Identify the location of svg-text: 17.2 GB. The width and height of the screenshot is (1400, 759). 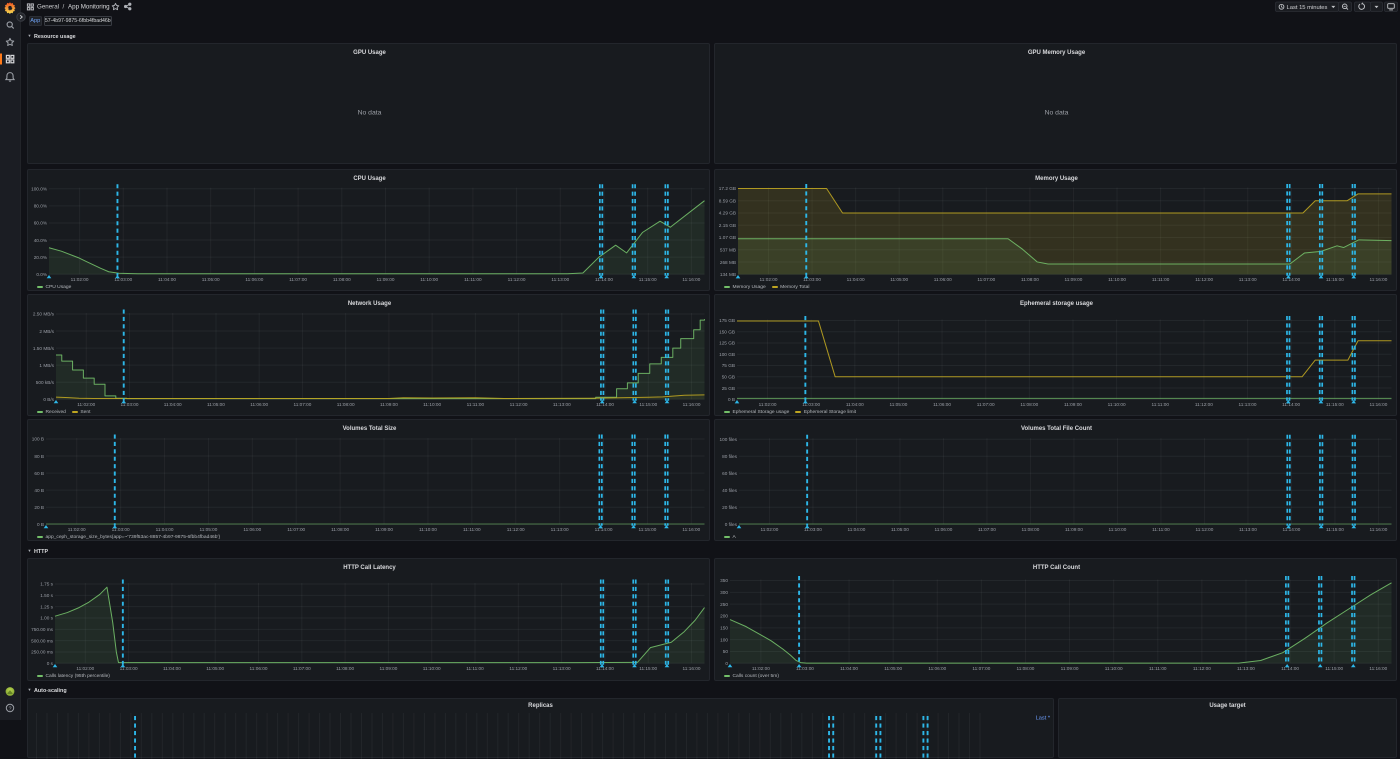
(727, 188).